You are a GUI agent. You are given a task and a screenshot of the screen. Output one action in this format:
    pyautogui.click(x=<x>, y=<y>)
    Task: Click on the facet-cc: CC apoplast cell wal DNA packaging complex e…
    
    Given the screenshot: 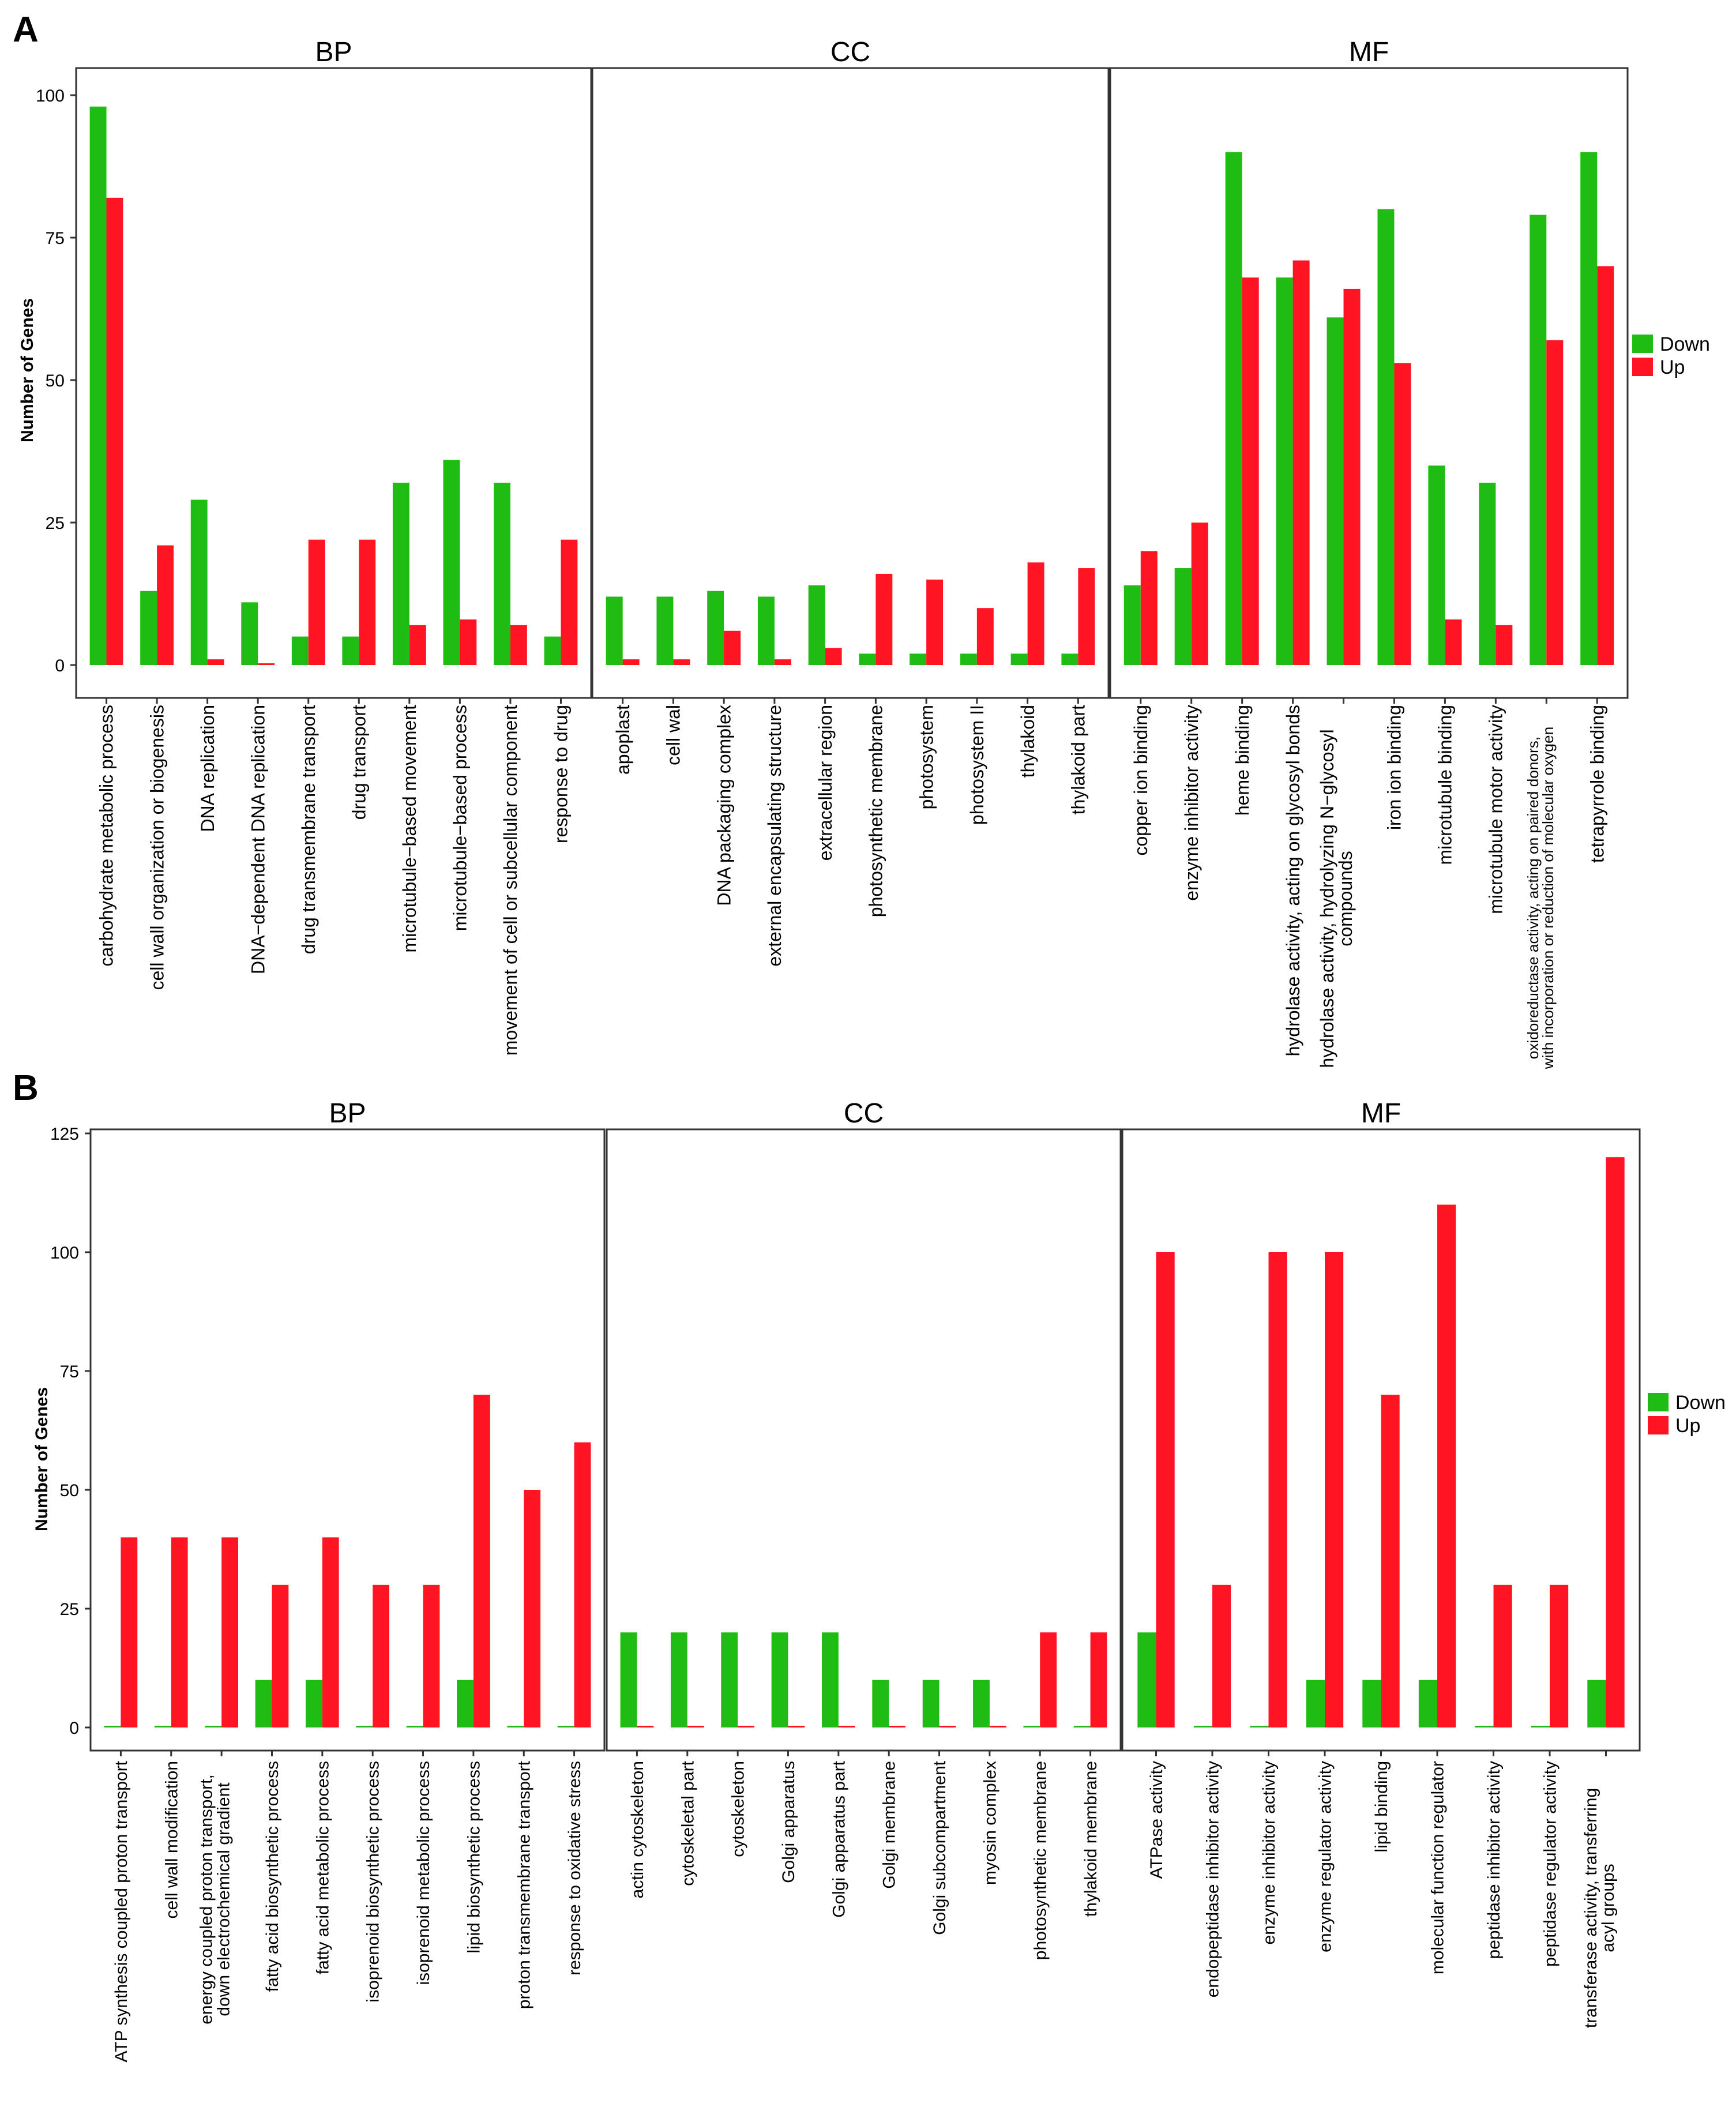 What is the action you would take?
    pyautogui.click(x=850, y=502)
    